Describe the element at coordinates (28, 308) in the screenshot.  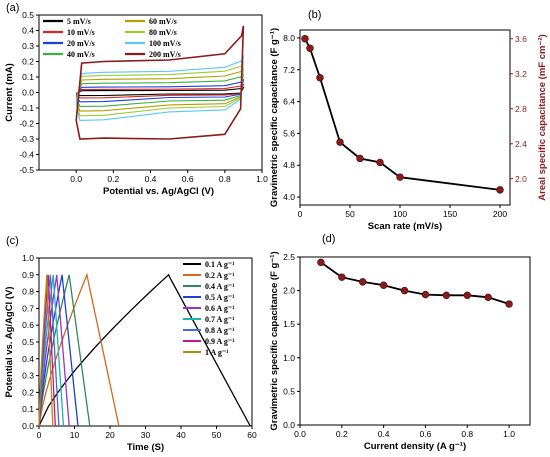
I see `y-tick-label: 0.7` at that location.